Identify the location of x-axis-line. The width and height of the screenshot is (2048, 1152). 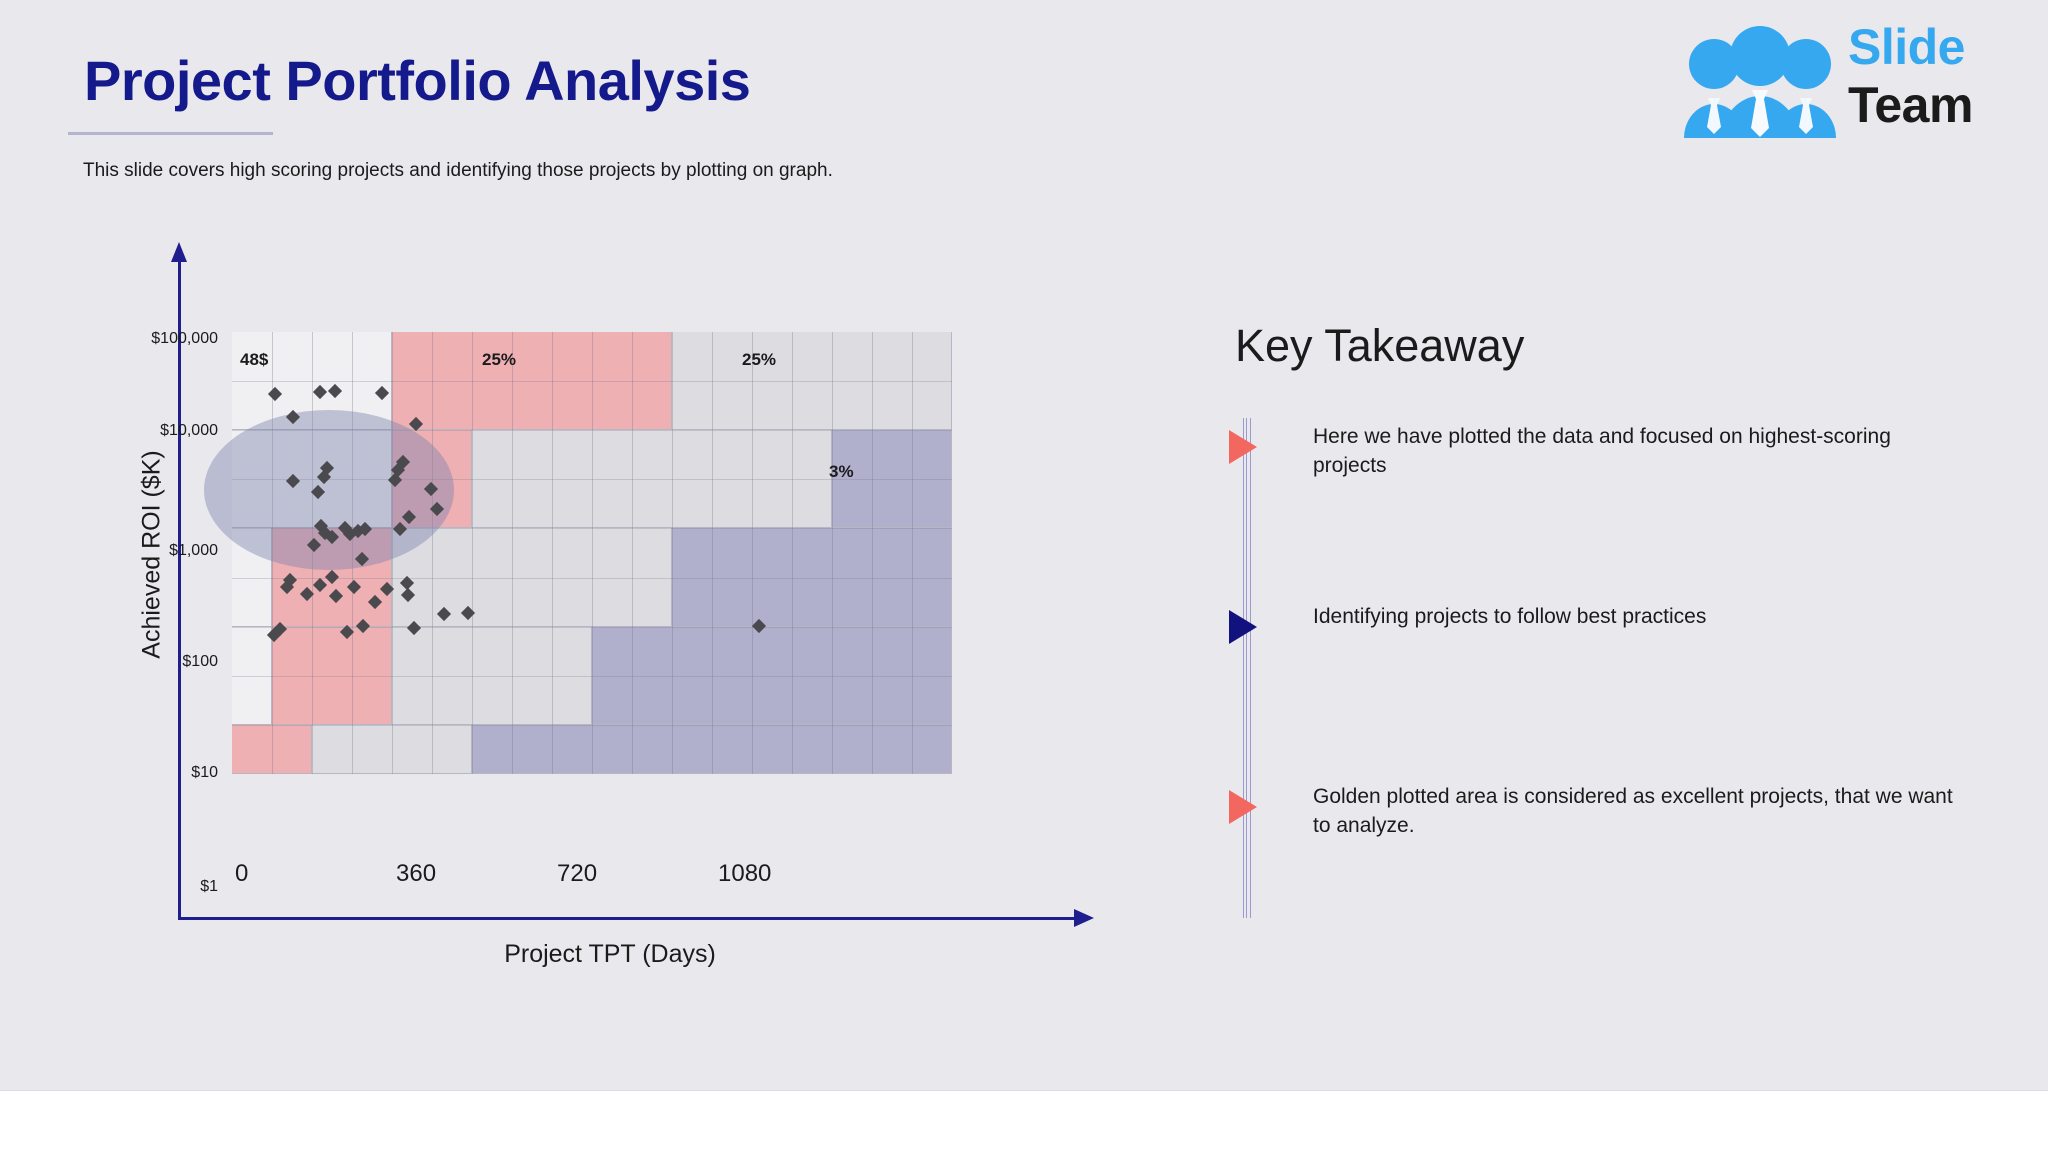
(627, 918).